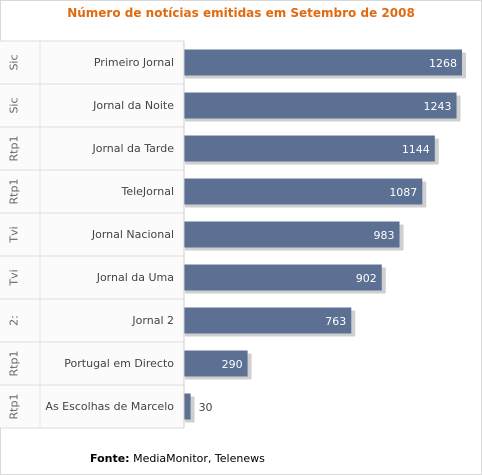  What do you see at coordinates (119, 363) in the screenshot?
I see `category-label: Portugal em Directo` at bounding box center [119, 363].